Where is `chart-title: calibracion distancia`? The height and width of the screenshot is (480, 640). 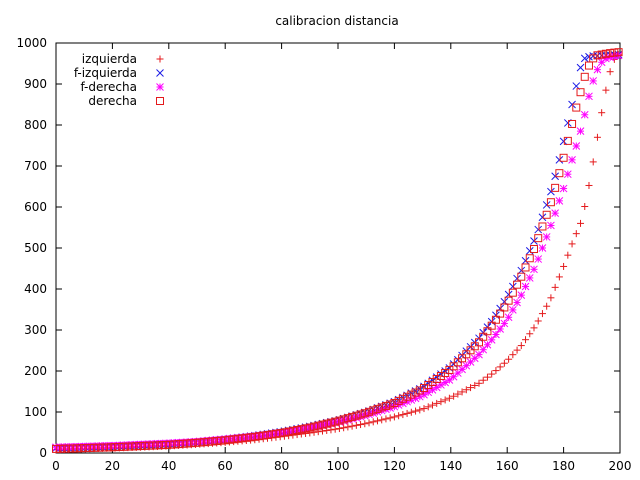 chart-title: calibracion distancia is located at coordinates (336, 21).